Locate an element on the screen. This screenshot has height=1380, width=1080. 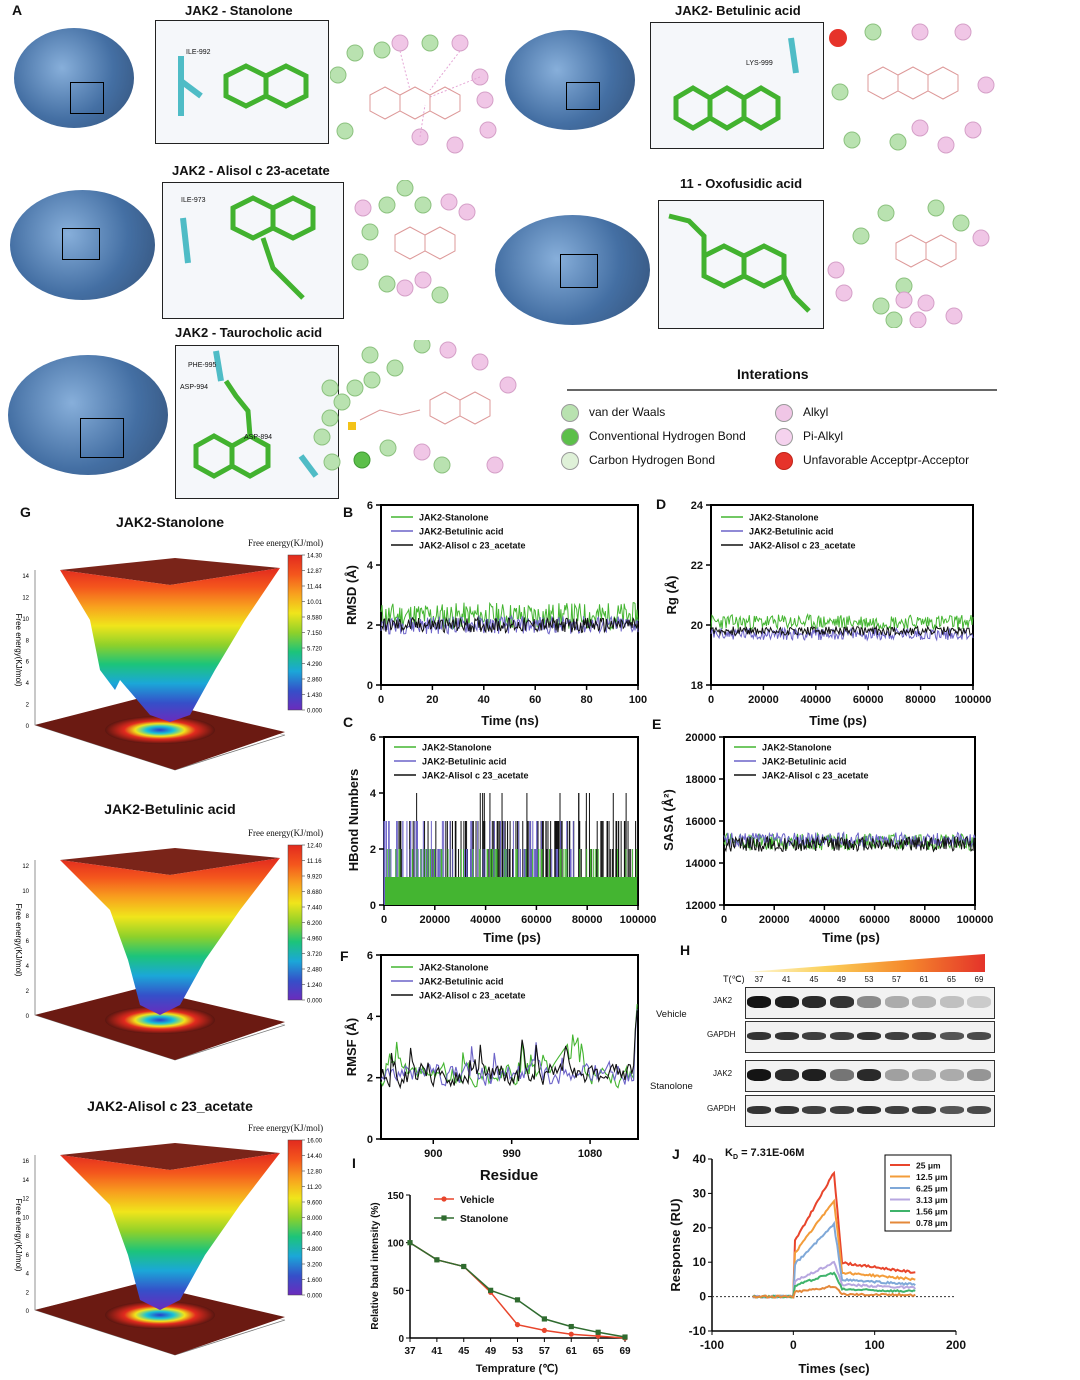
ligand-betulinic-svg is located at coordinates (736, 84).